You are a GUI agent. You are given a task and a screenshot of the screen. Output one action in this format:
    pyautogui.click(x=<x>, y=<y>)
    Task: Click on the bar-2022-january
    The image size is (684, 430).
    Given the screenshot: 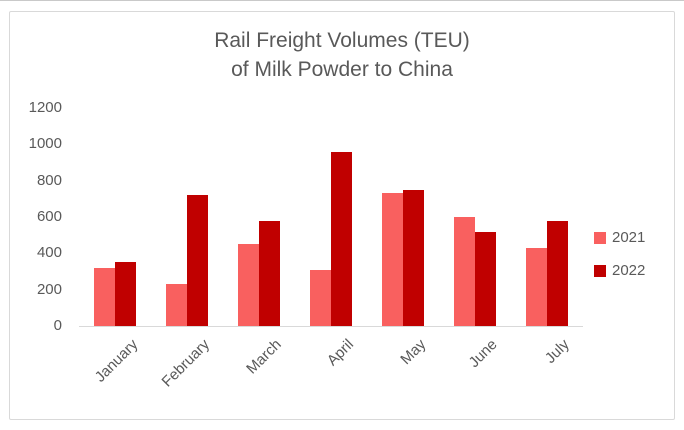 What is the action you would take?
    pyautogui.click(x=125, y=294)
    